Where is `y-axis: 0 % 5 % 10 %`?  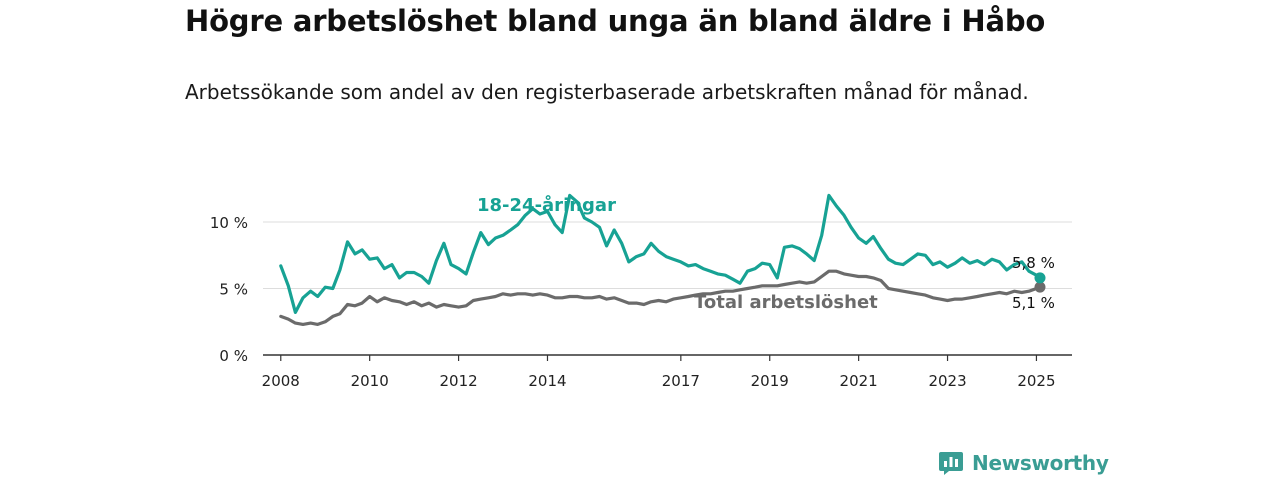
y-axis: 0 % 5 % 10 % is located at coordinates (229, 289).